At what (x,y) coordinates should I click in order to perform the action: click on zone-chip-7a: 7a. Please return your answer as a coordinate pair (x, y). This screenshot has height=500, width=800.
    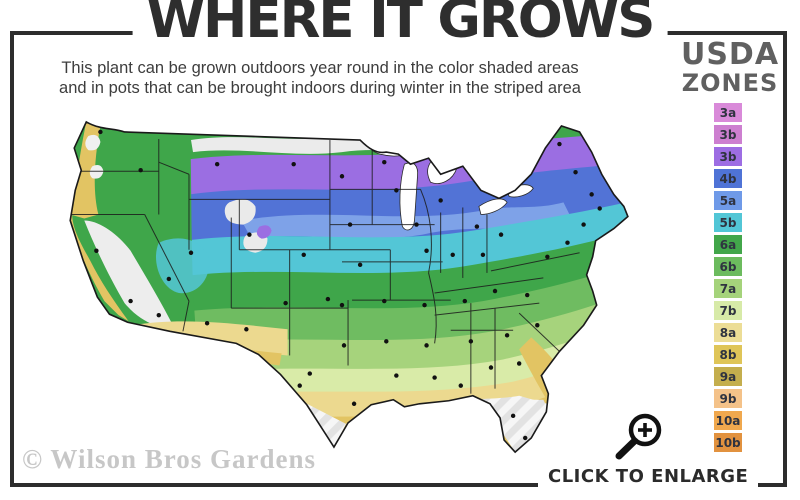
    Looking at the image, I should click on (728, 288).